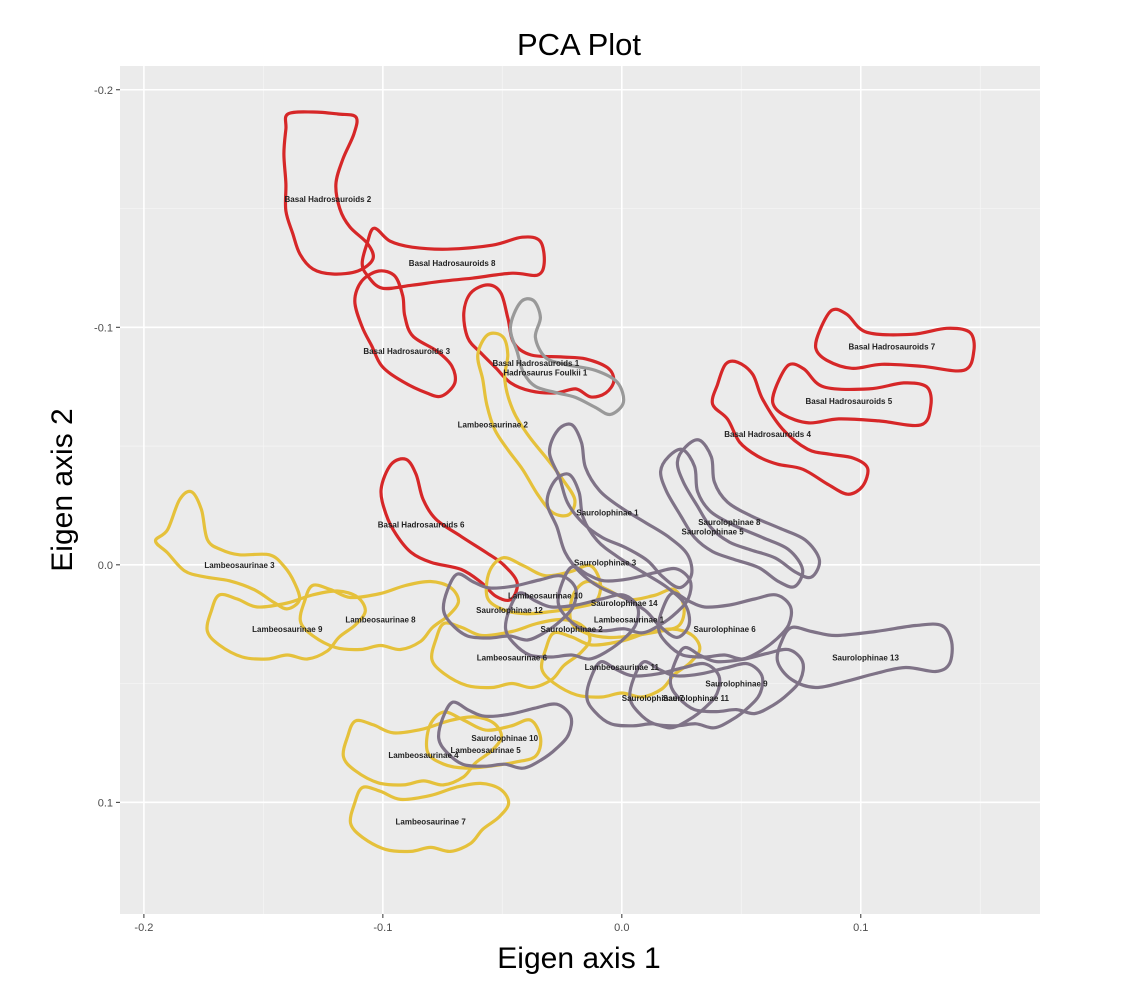  Describe the element at coordinates (287, 629) in the screenshot. I see `outline-label: Lambeosaurinae 9` at that location.